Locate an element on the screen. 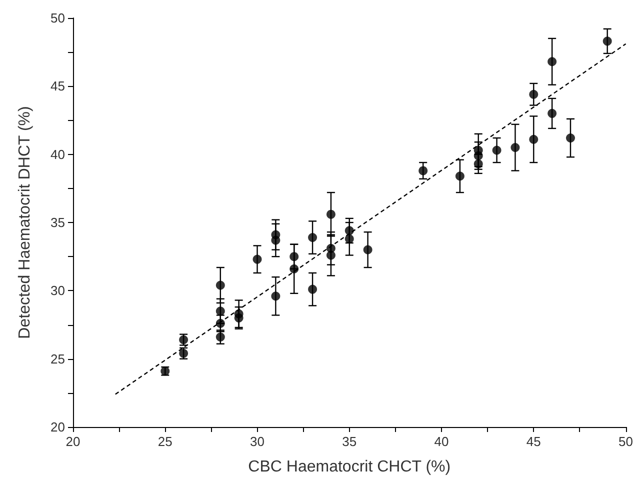  y-tick-label: 40 is located at coordinates (57, 154).